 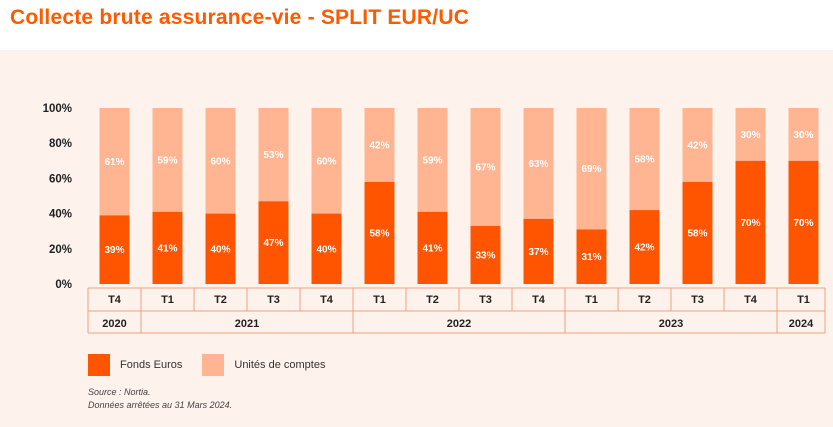 I want to click on data-label-fonds-euros: 39%, so click(x=114, y=250).